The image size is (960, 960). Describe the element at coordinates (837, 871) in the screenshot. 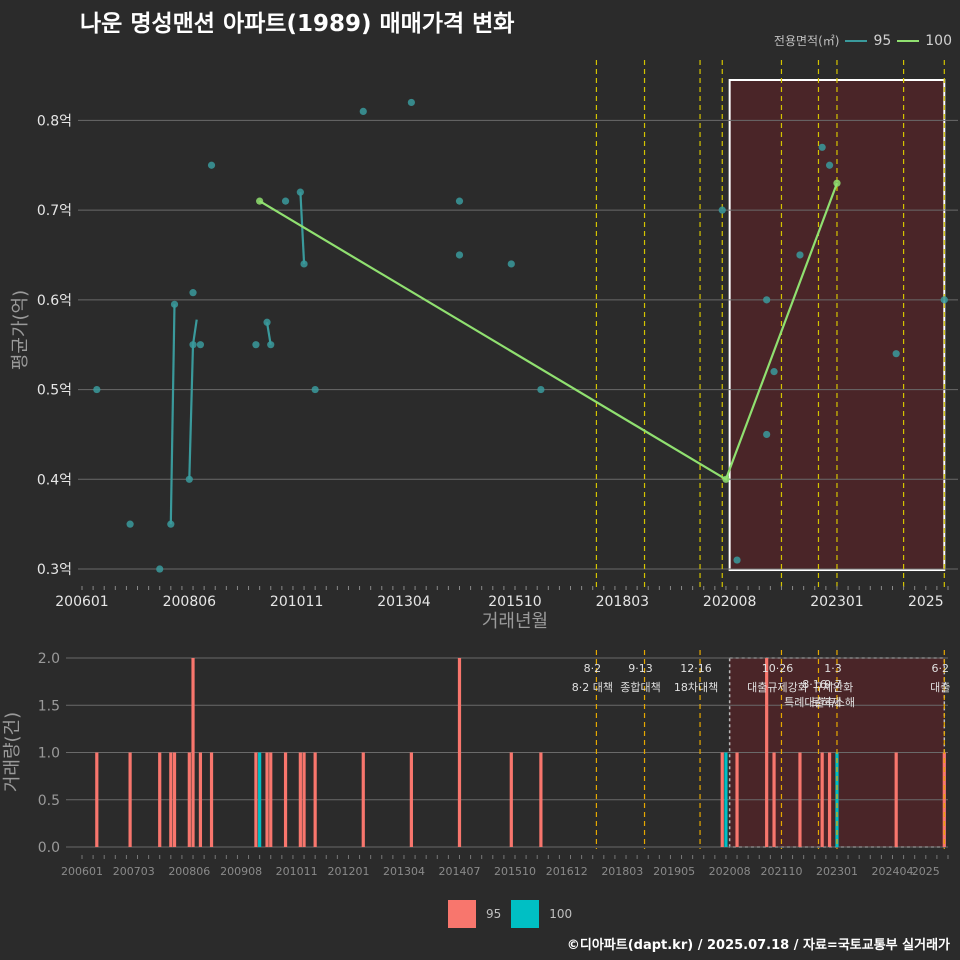

I see `x-tick-label: 202301` at that location.